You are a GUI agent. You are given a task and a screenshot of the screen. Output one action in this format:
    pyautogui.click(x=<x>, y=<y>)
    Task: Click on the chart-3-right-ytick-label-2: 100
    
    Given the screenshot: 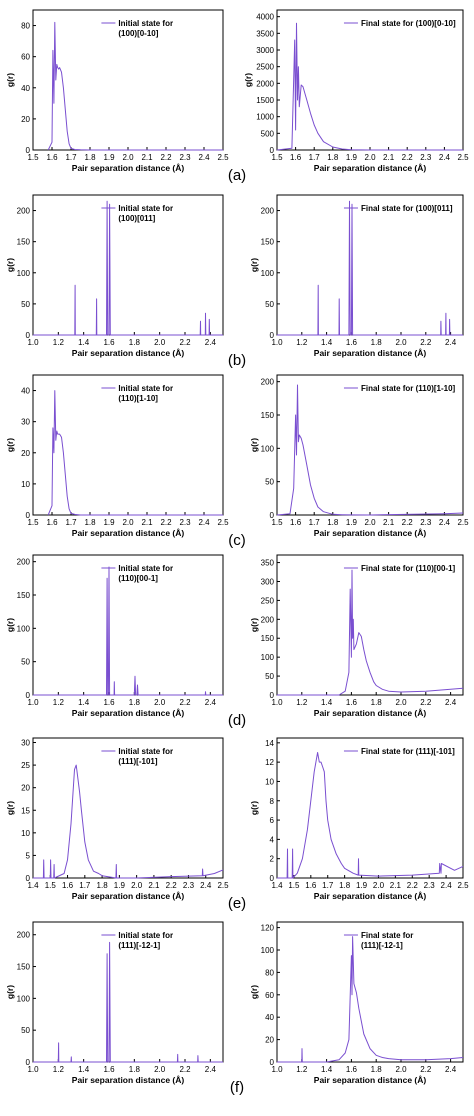 What is the action you would take?
    pyautogui.click(x=268, y=657)
    